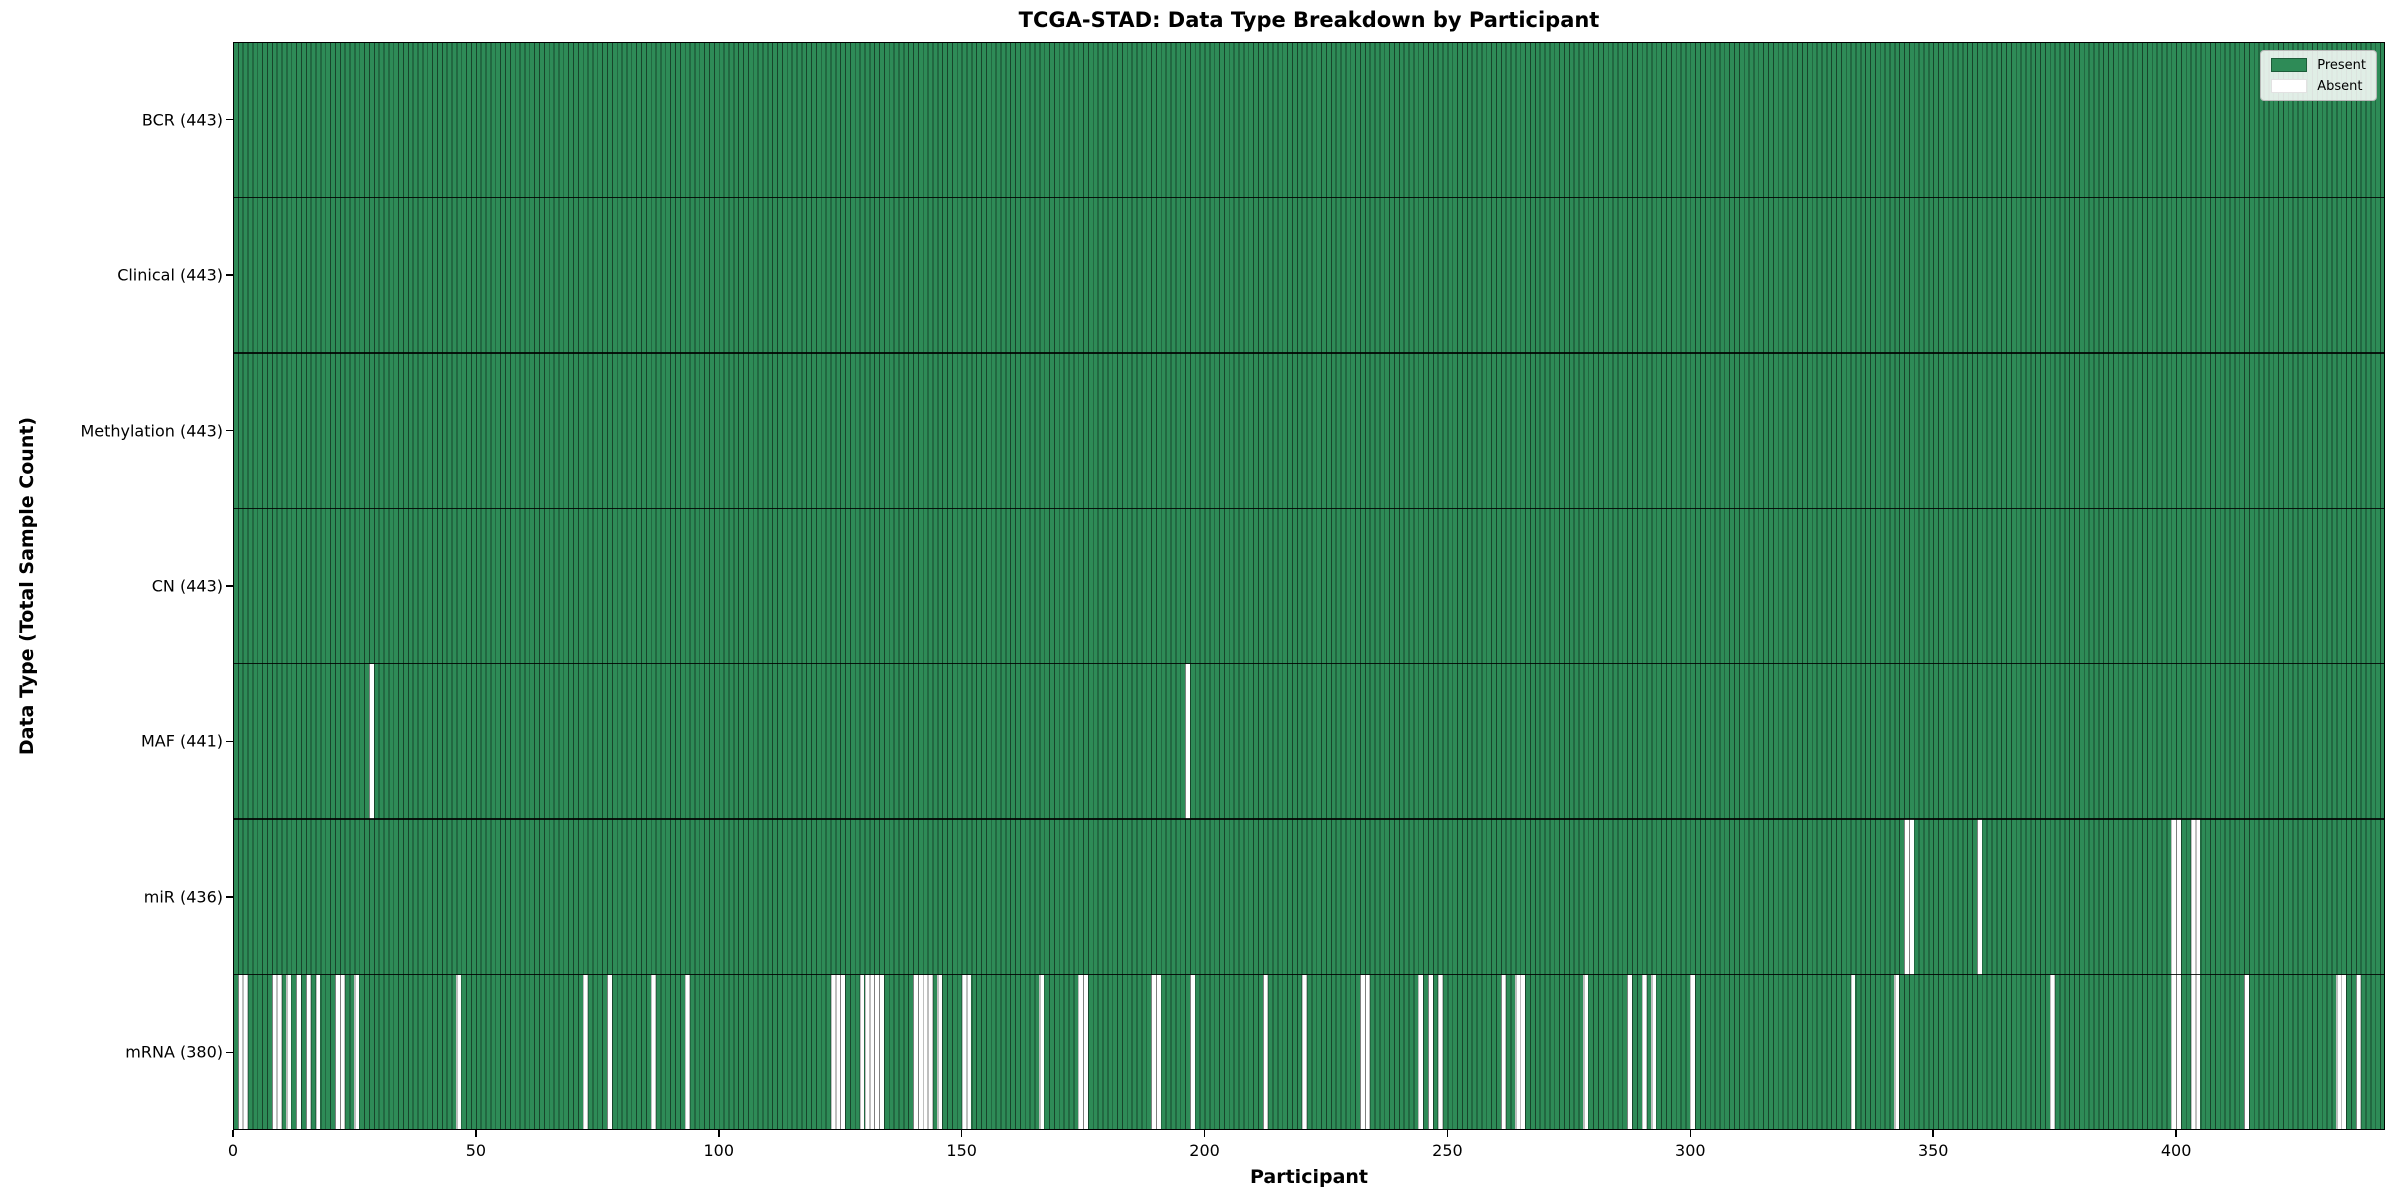 The height and width of the screenshot is (1200, 2400). I want to click on legend-item-absent: Absent, so click(2318, 86).